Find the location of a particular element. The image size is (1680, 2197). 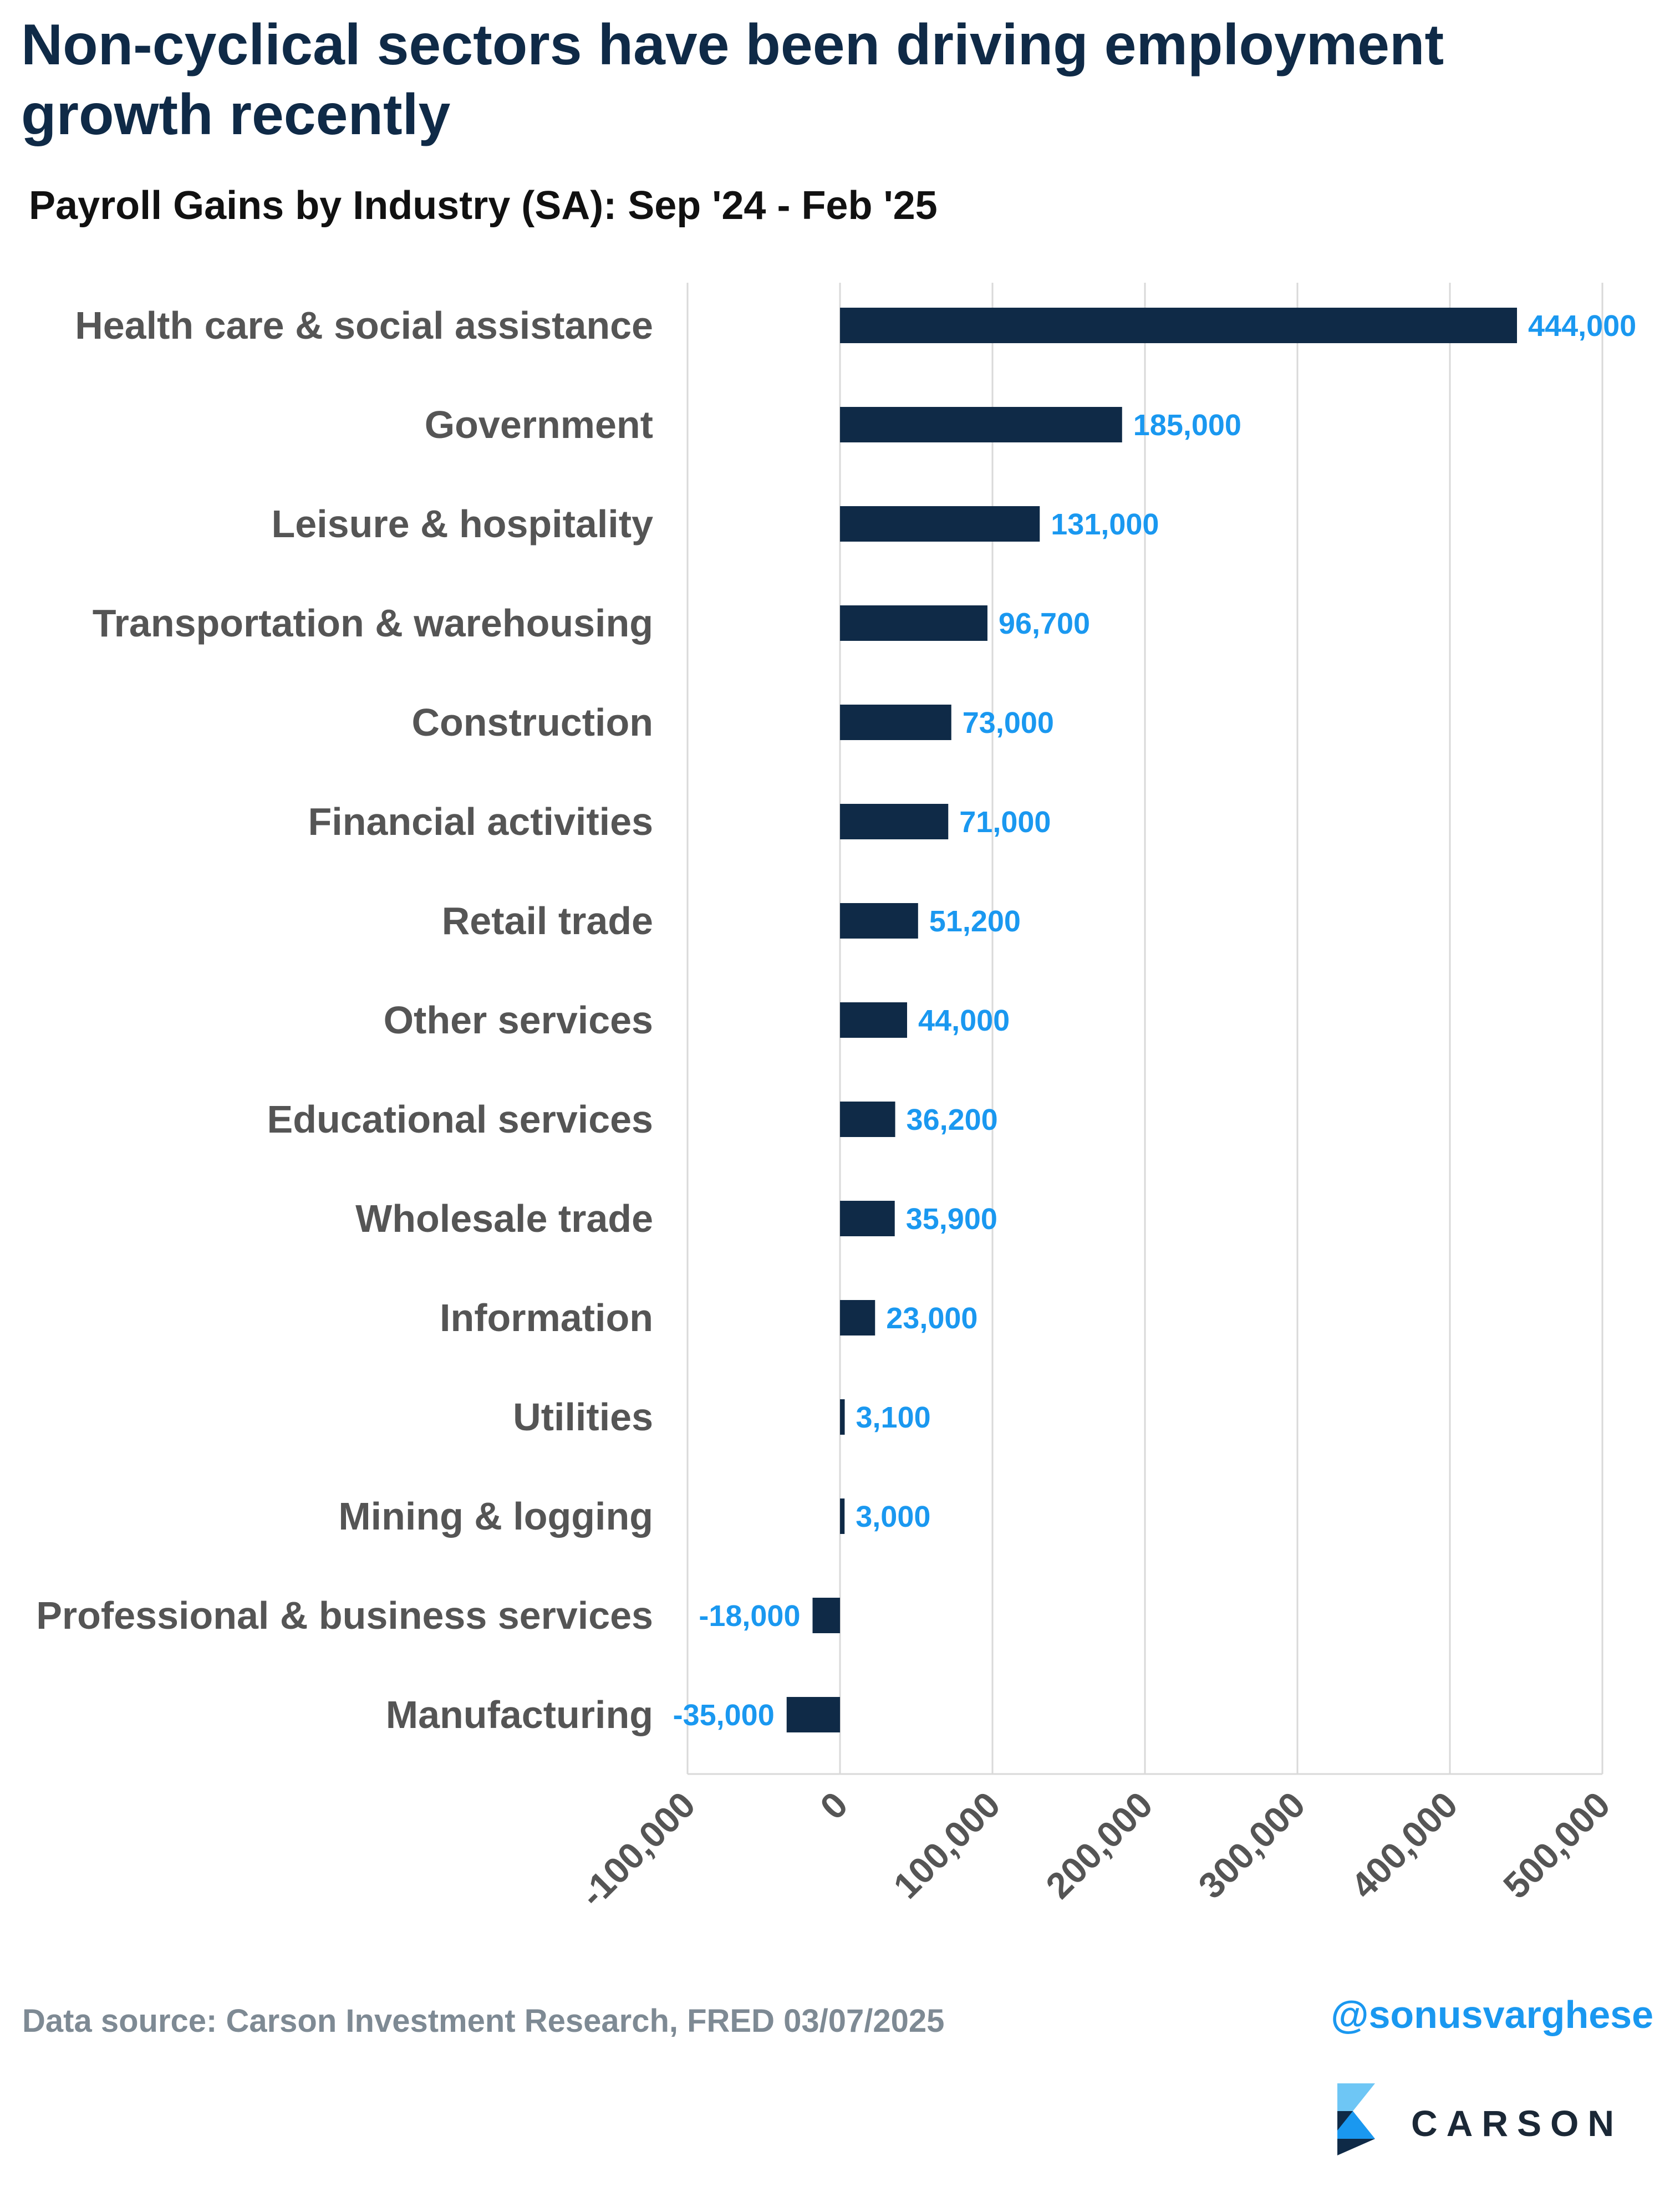

carson-logo: CARSON is located at coordinates (1495, 2119).